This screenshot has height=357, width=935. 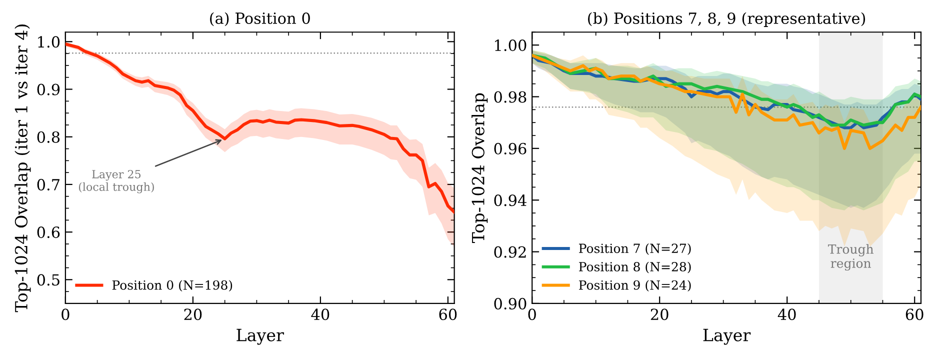 I want to click on y-tick-label: 0.94, so click(x=510, y=200).